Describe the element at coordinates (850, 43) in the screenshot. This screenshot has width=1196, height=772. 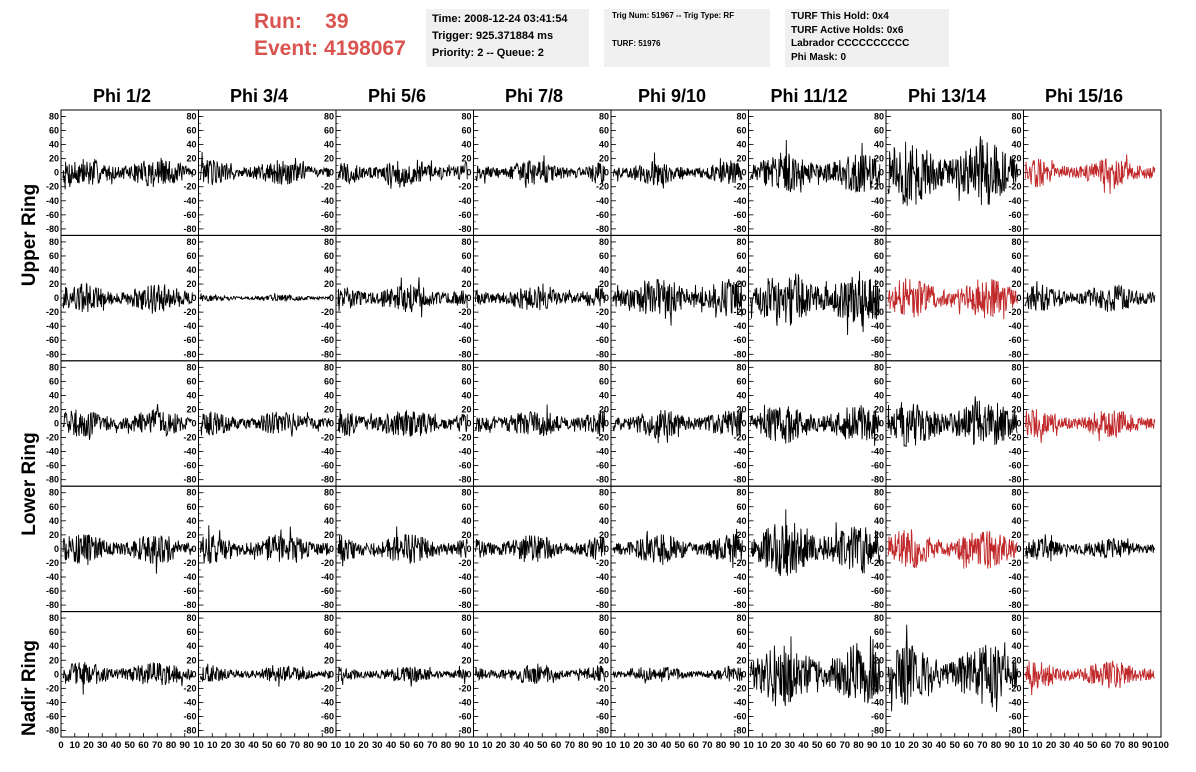
I see `labrador-text: Labrador CCCCCCCCCC` at that location.